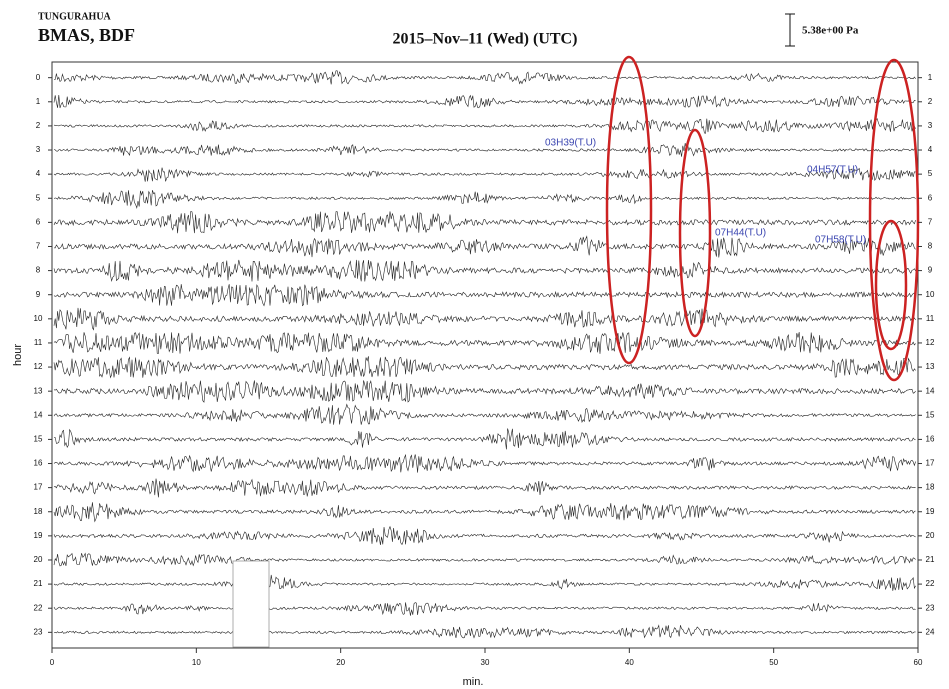  Describe the element at coordinates (38, 631) in the screenshot. I see `y-tick-label: 23` at that location.